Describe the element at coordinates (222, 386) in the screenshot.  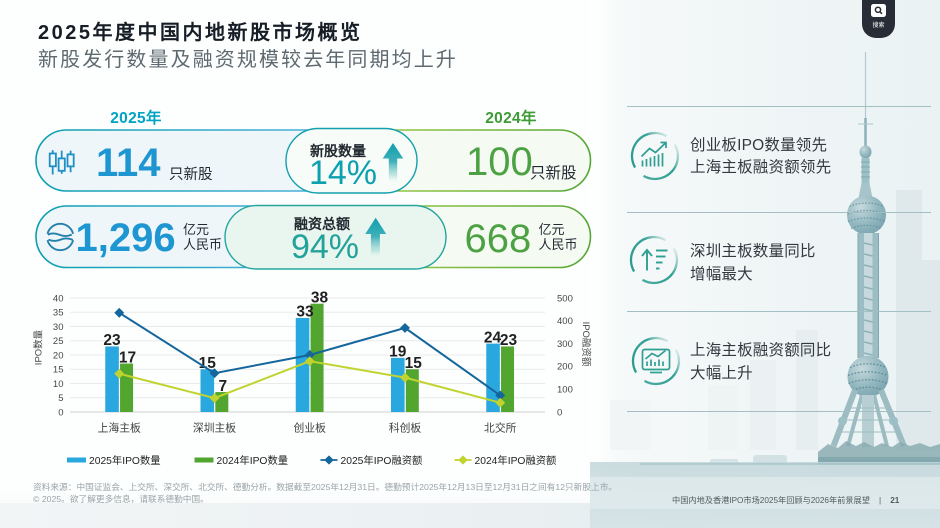
I see `svg-text: 7` at that location.